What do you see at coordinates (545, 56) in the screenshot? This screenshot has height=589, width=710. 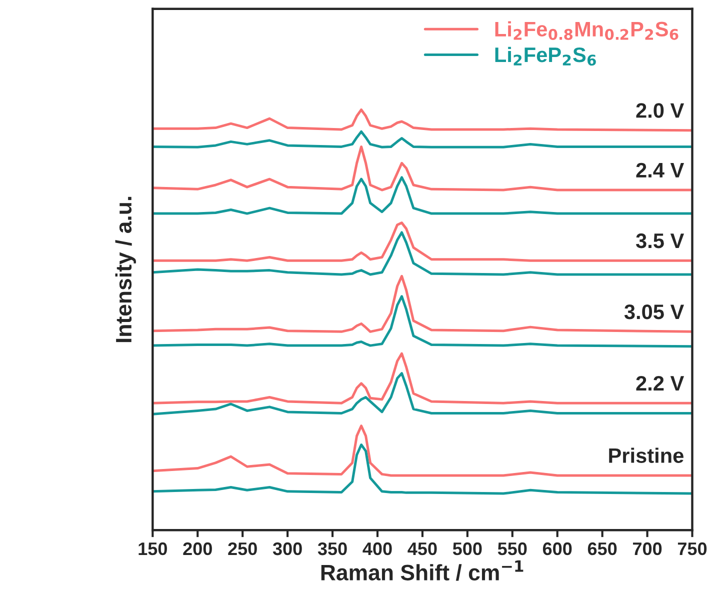 I see `legend-label: Li$_{2}$FeP$_{2}$S$_{6}$` at bounding box center [545, 56].